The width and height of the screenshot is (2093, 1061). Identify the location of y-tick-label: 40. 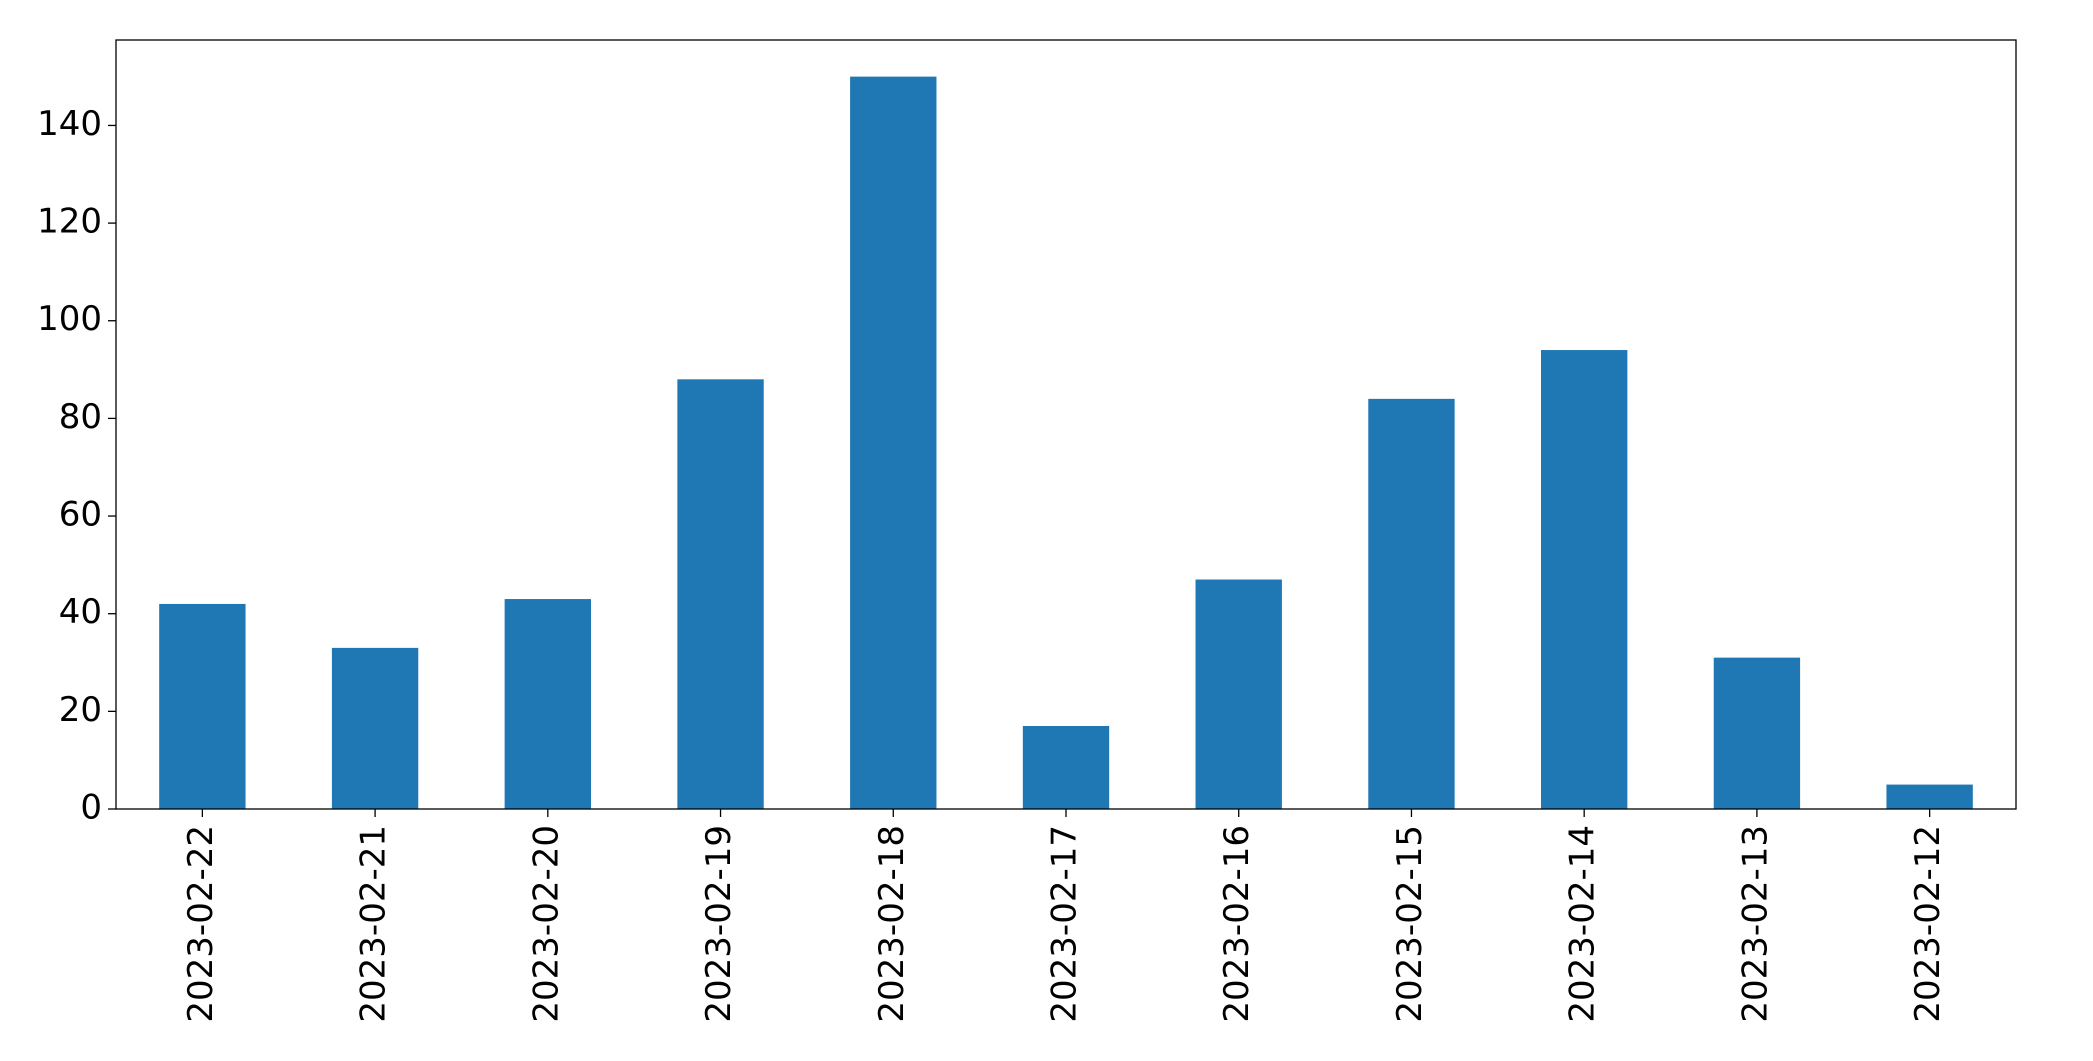
(80, 612).